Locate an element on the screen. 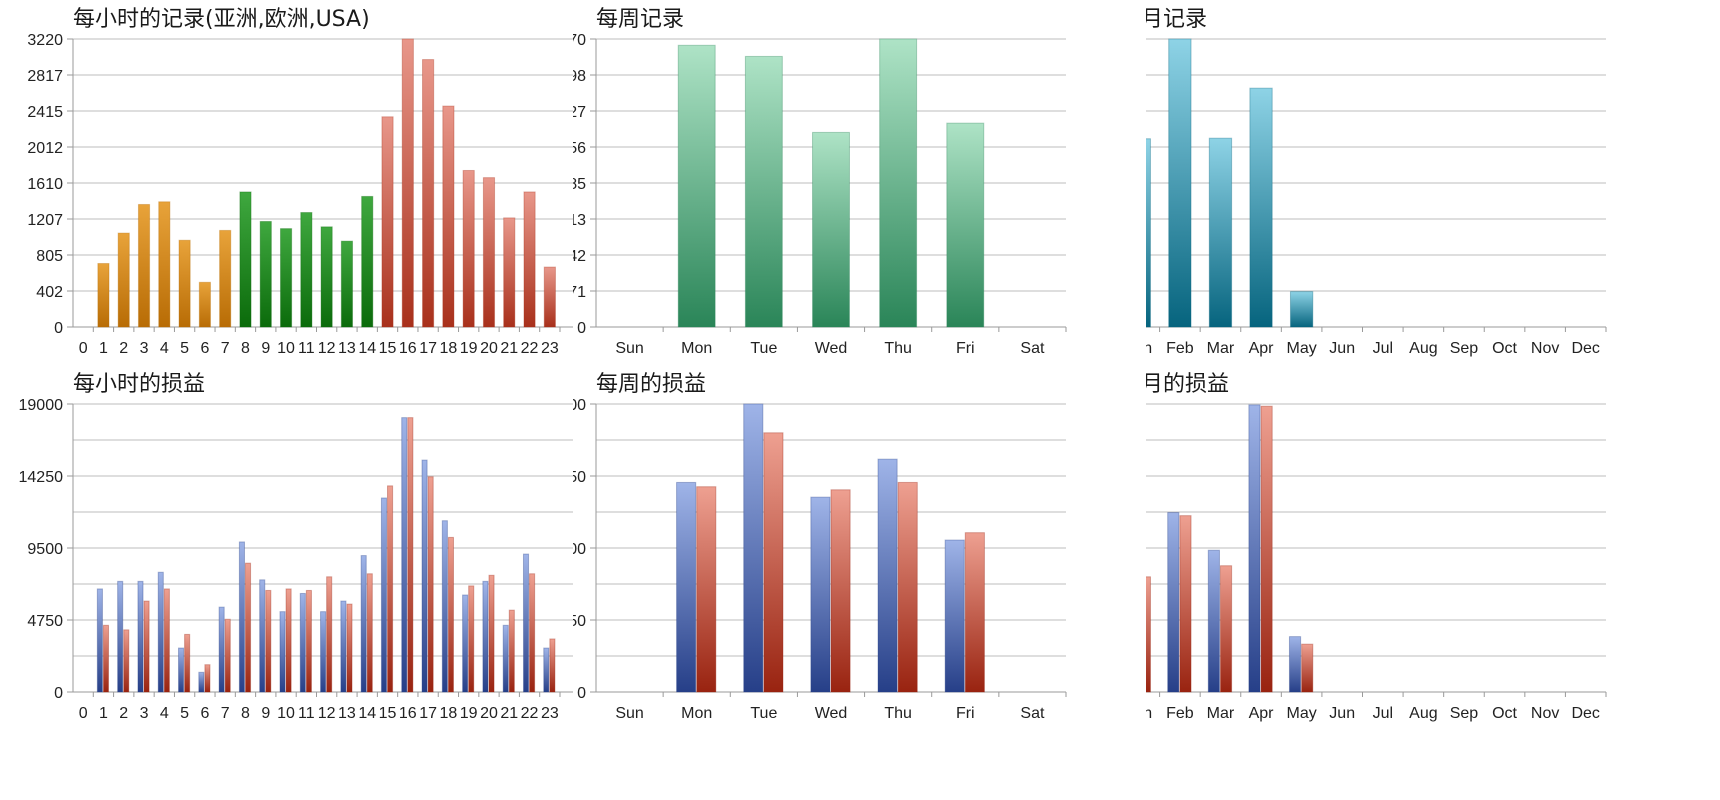 This screenshot has height=800, width=1720. y-tick-label: 2012 is located at coordinates (45, 148).